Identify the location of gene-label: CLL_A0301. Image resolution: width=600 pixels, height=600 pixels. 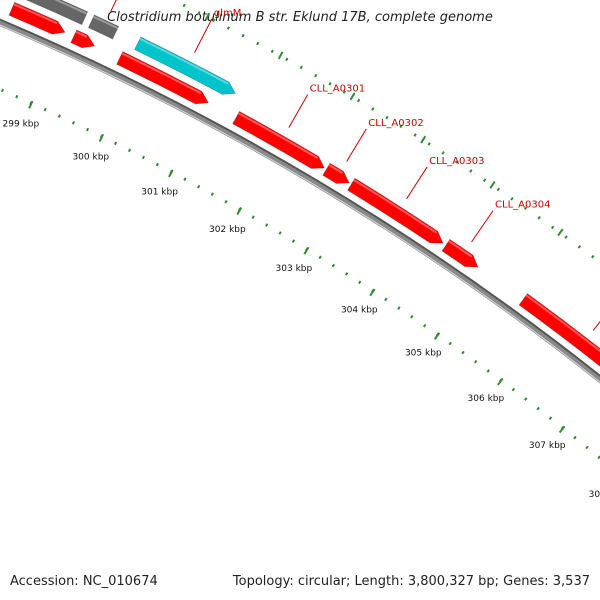
(337, 89).